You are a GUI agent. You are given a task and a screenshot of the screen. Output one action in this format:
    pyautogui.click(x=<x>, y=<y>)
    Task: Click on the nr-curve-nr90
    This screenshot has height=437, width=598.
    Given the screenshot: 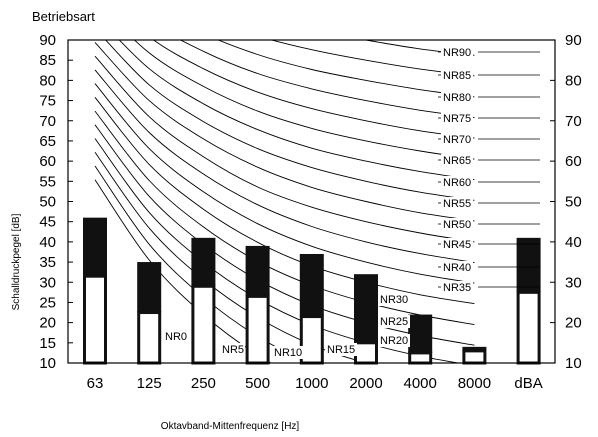 What is the action you would take?
    pyautogui.click(x=419, y=48)
    